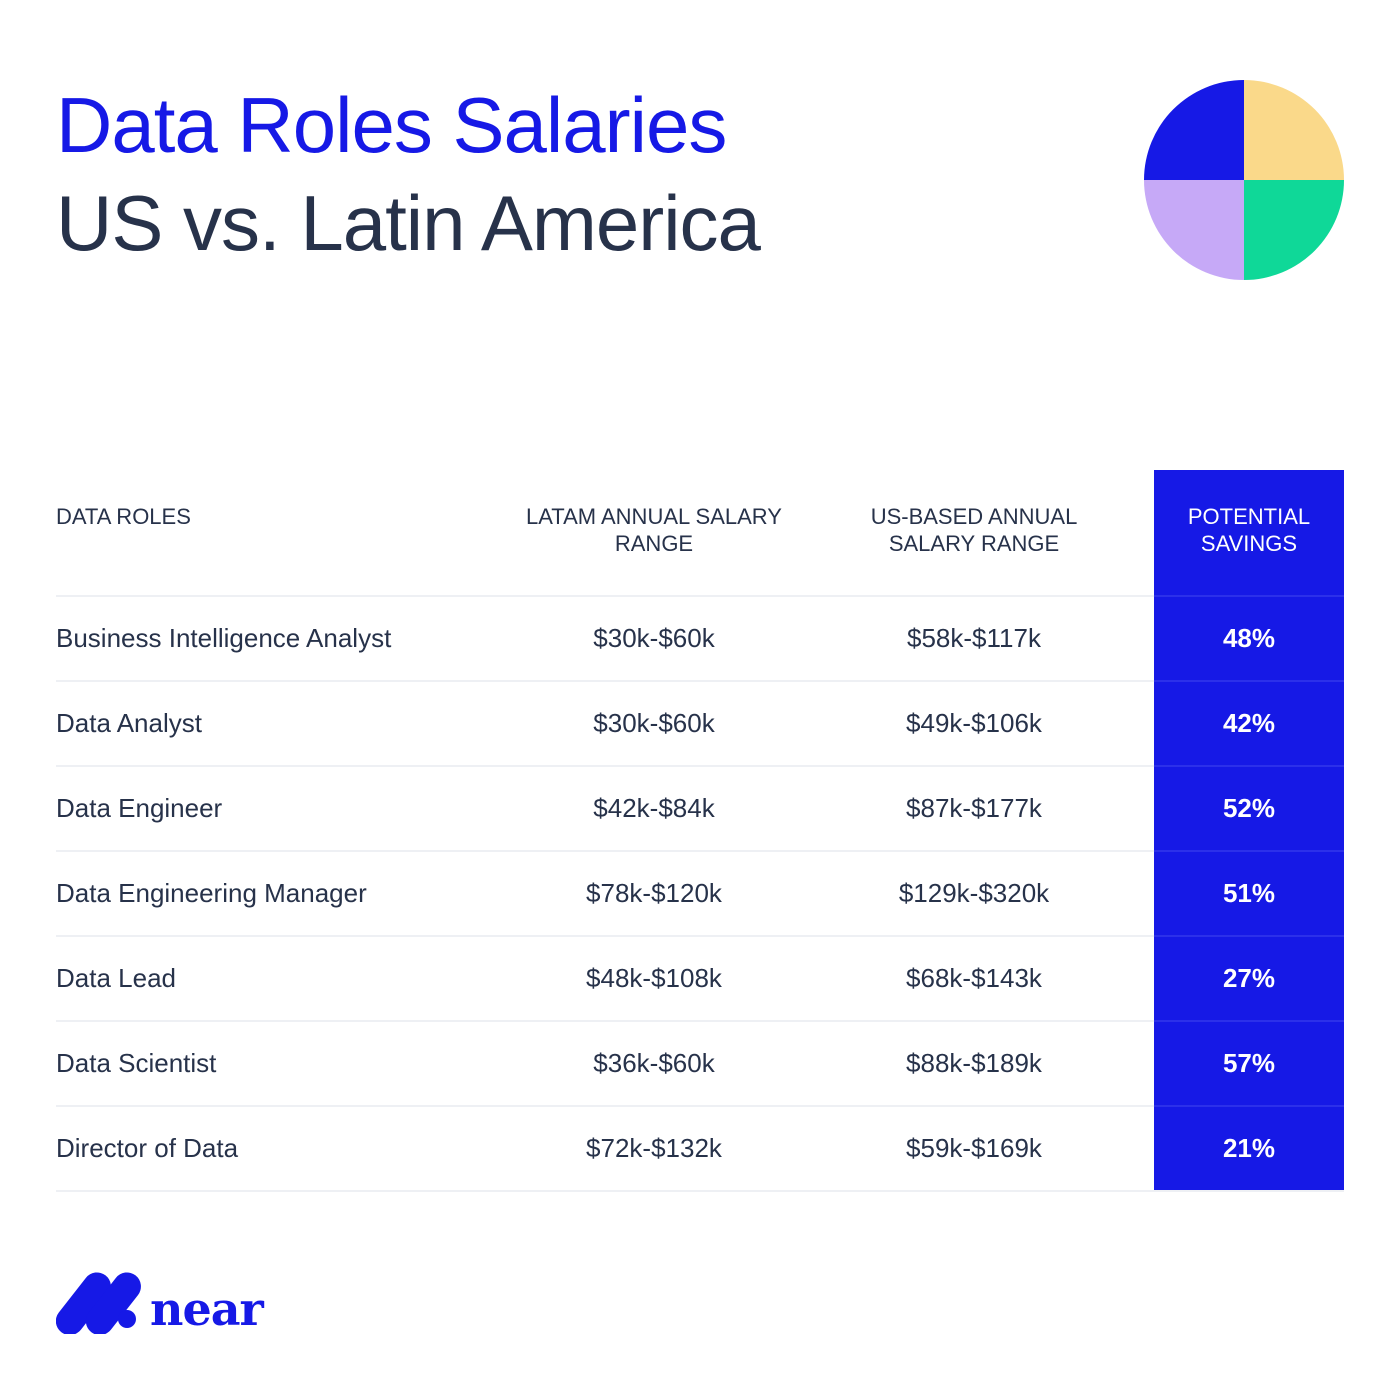 This screenshot has height=1400, width=1400. What do you see at coordinates (974, 723) in the screenshot?
I see `cell-us-salary: $49k-$106k` at bounding box center [974, 723].